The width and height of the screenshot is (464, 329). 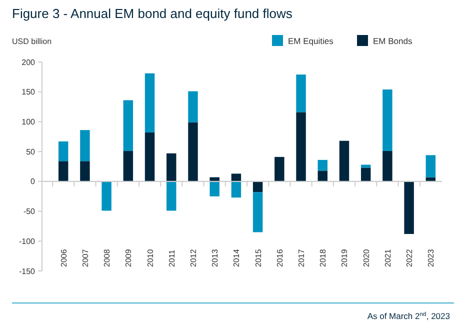 What do you see at coordinates (29, 122) in the screenshot?
I see `y-tick-label: 100` at bounding box center [29, 122].